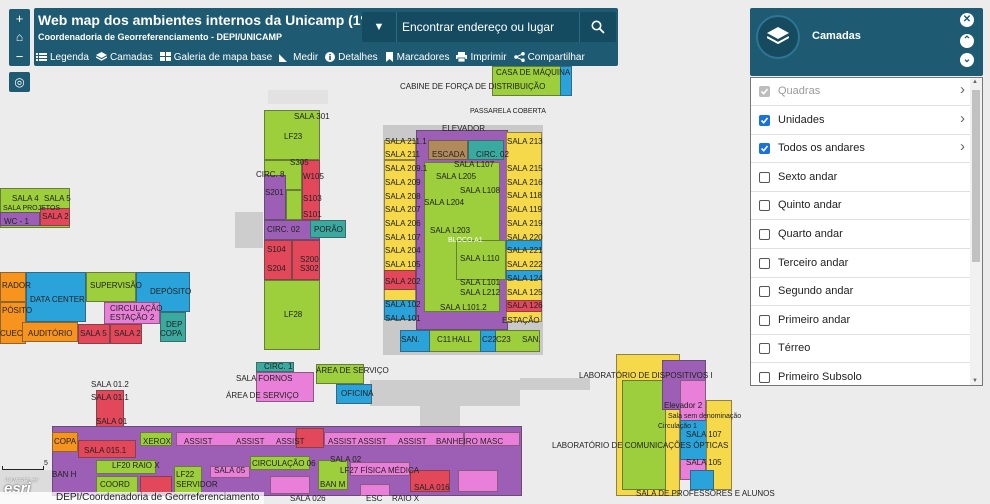 Image resolution: width=990 pixels, height=504 pixels. Describe the element at coordinates (976, 176) in the screenshot. I see `scrollbar-thumb` at that location.